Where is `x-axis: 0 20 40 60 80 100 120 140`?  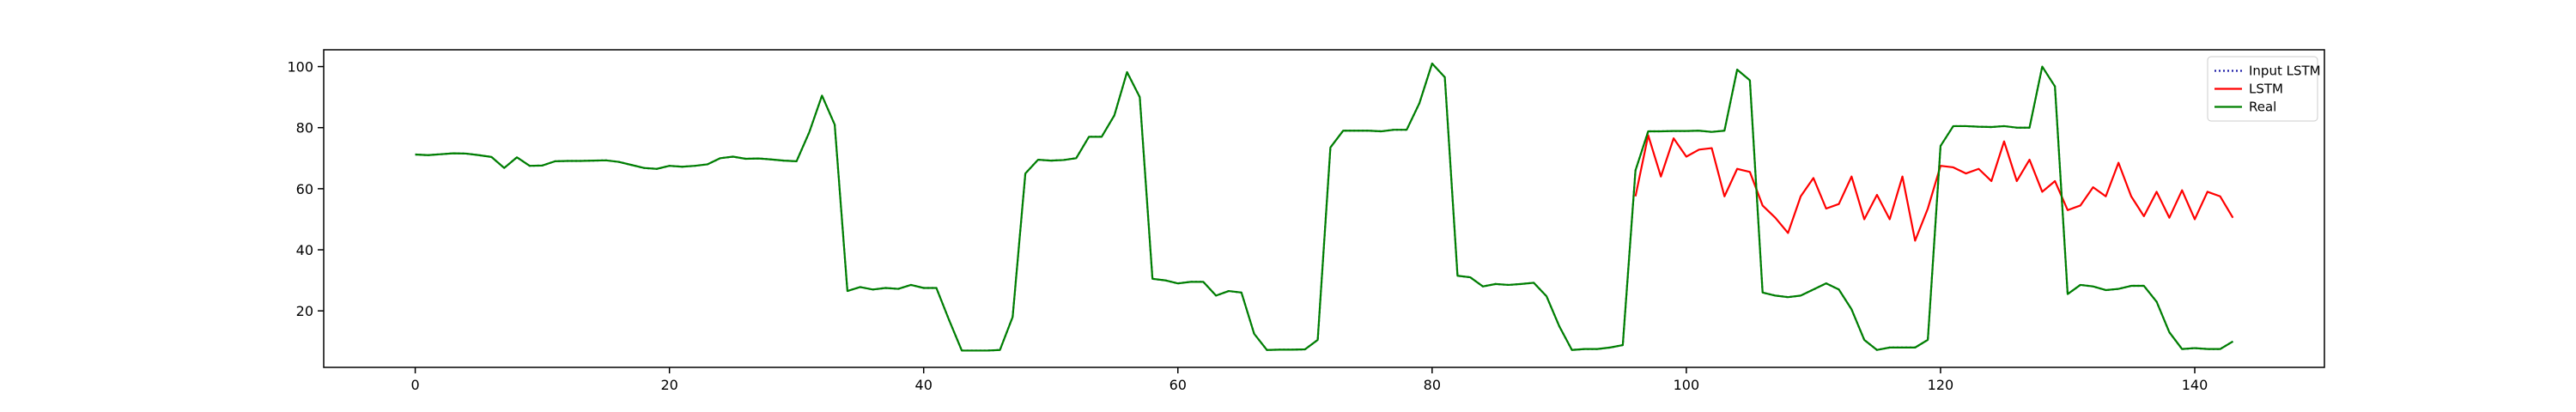 x-axis: 0 20 40 60 80 100 120 140 is located at coordinates (1309, 380).